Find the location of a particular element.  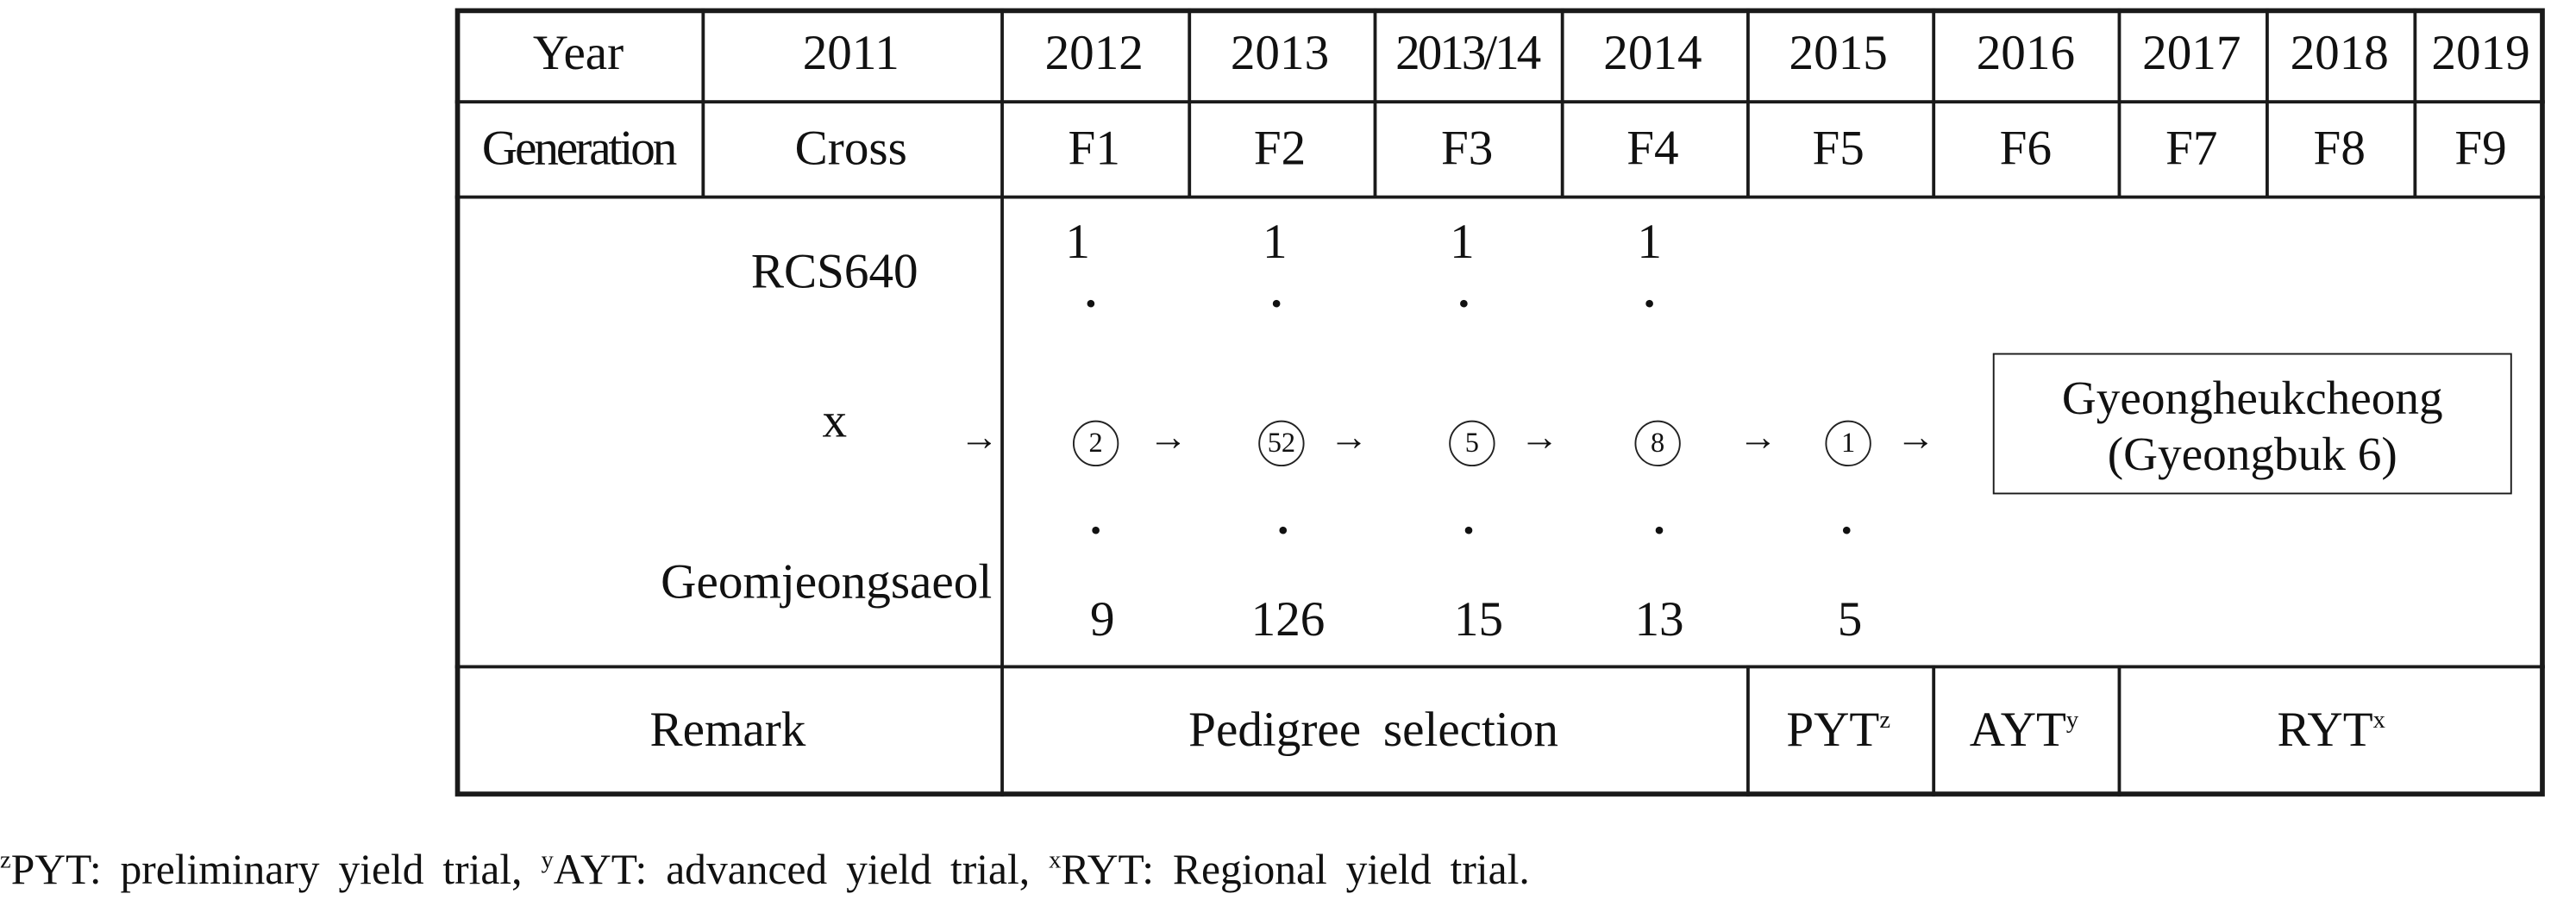

generation-cell: F6 is located at coordinates (2026, 148).